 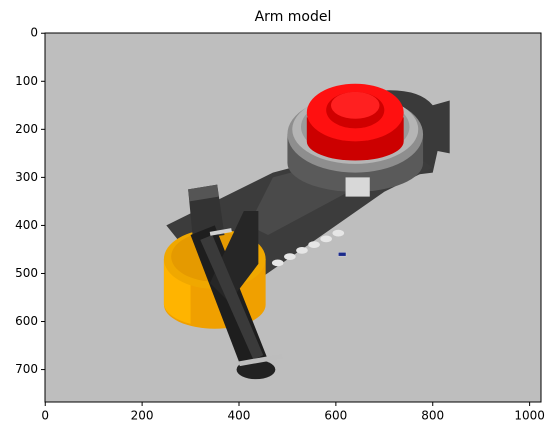 What do you see at coordinates (26, 129) in the screenshot?
I see `y-tick-label: 200` at bounding box center [26, 129].